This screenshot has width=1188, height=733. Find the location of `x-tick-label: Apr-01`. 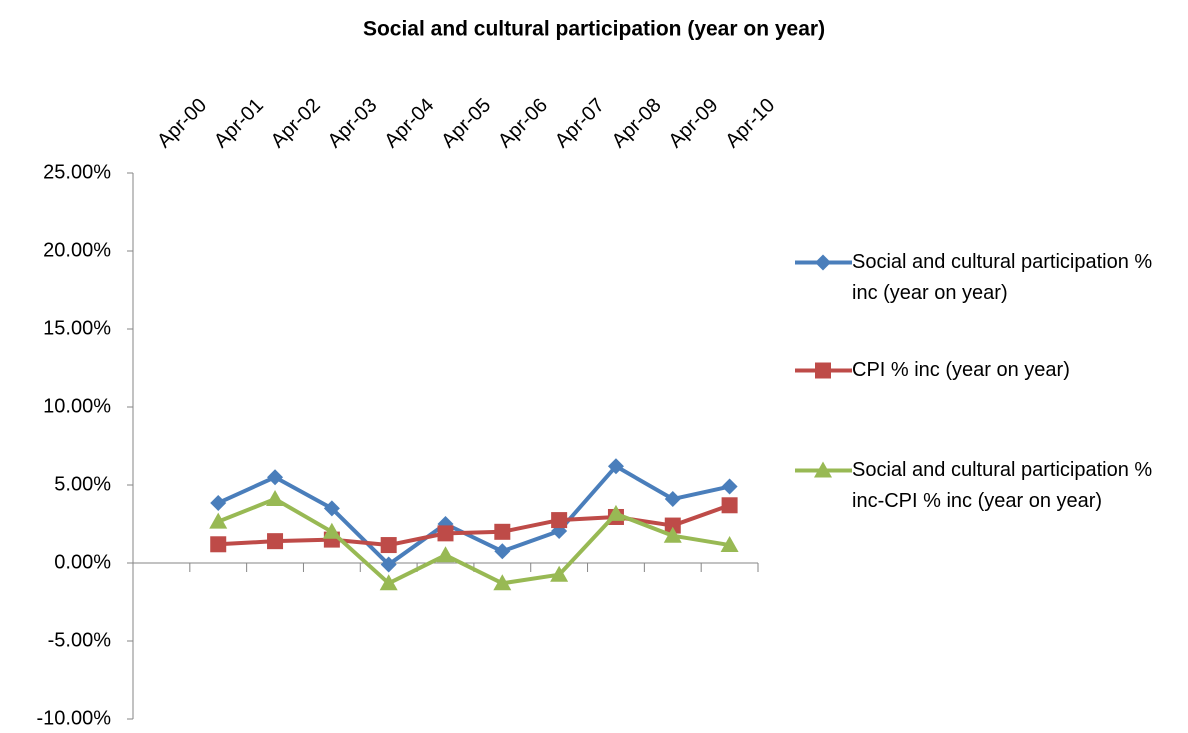

x-tick-label: Apr-01 is located at coordinates (239, 123).